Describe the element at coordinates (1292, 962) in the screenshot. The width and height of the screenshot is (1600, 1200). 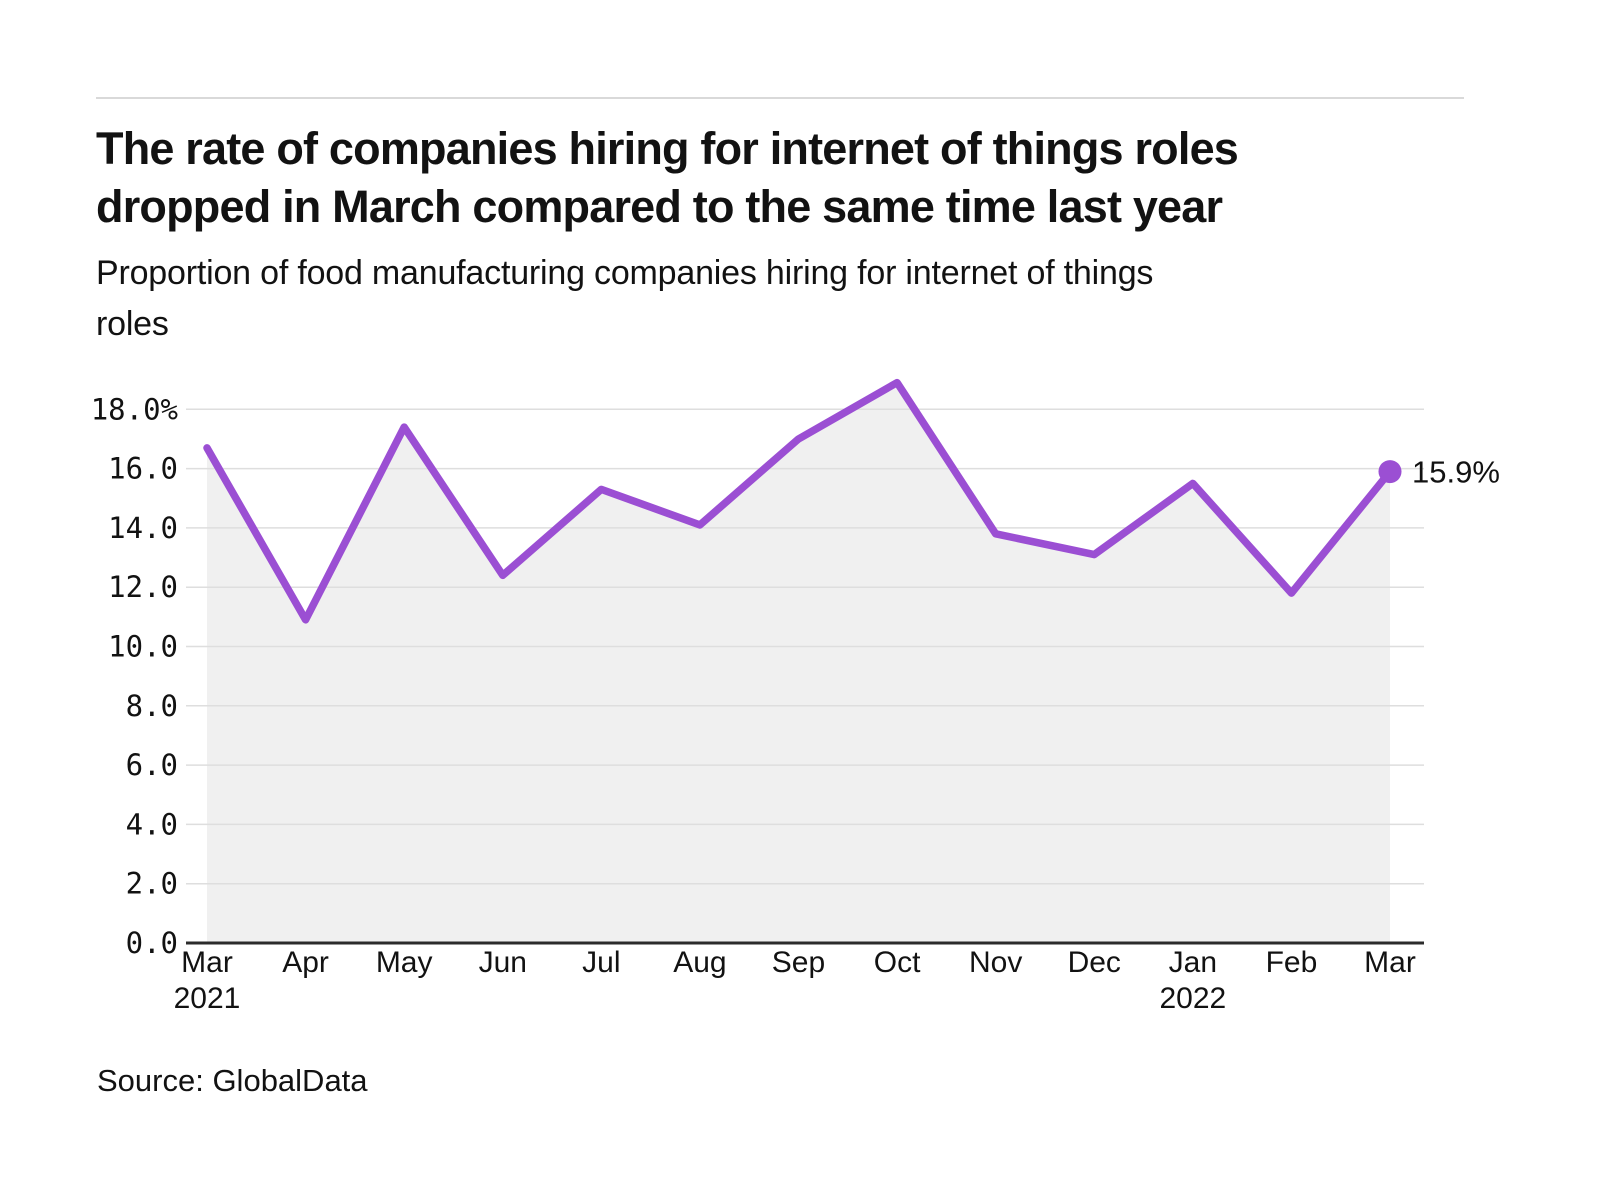
I see `x-tick-label: Feb` at that location.